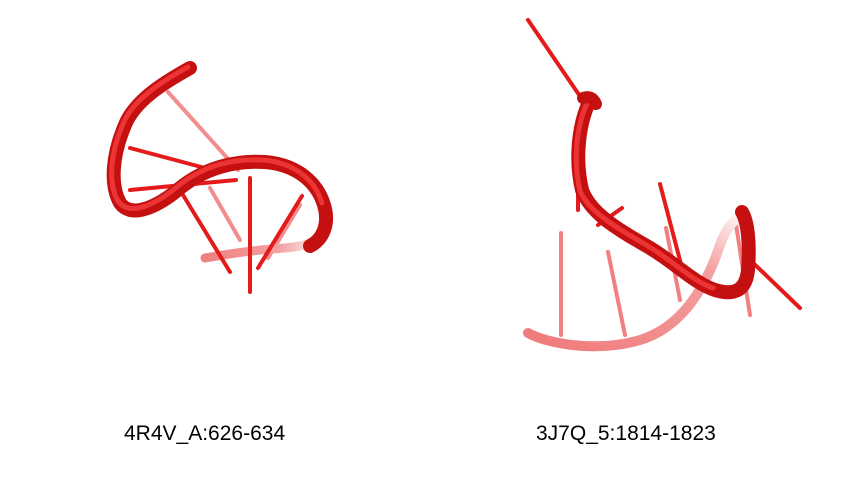 The height and width of the screenshot is (480, 860). I want to click on structure-label: 4R4V_A:626-634, so click(205, 433).